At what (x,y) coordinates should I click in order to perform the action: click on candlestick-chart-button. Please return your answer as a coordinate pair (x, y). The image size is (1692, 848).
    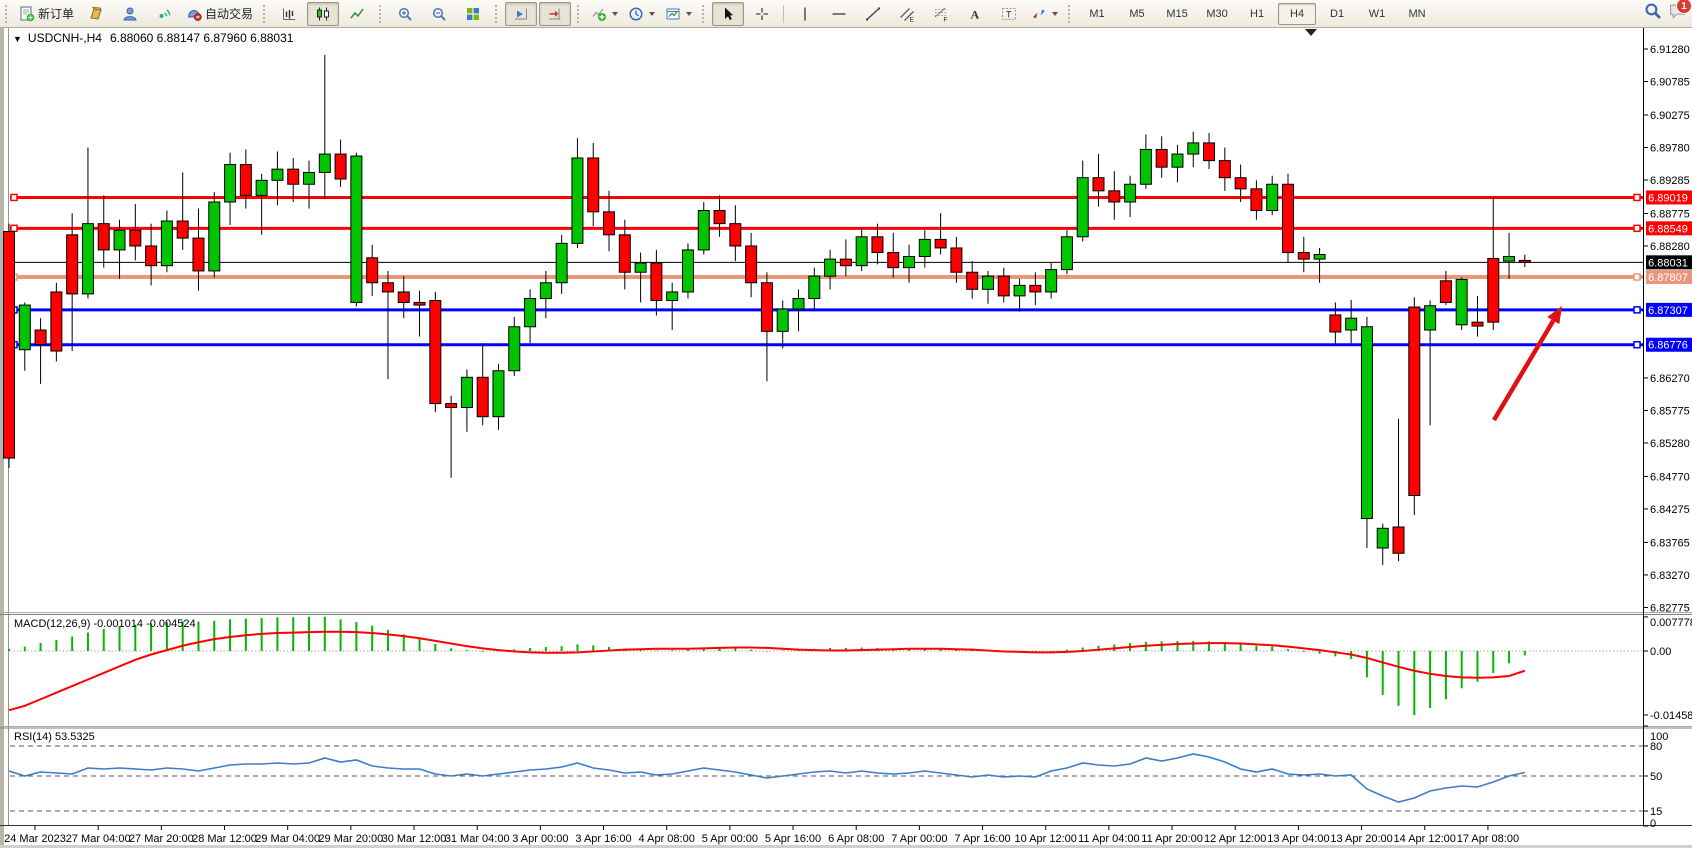
    Looking at the image, I should click on (323, 13).